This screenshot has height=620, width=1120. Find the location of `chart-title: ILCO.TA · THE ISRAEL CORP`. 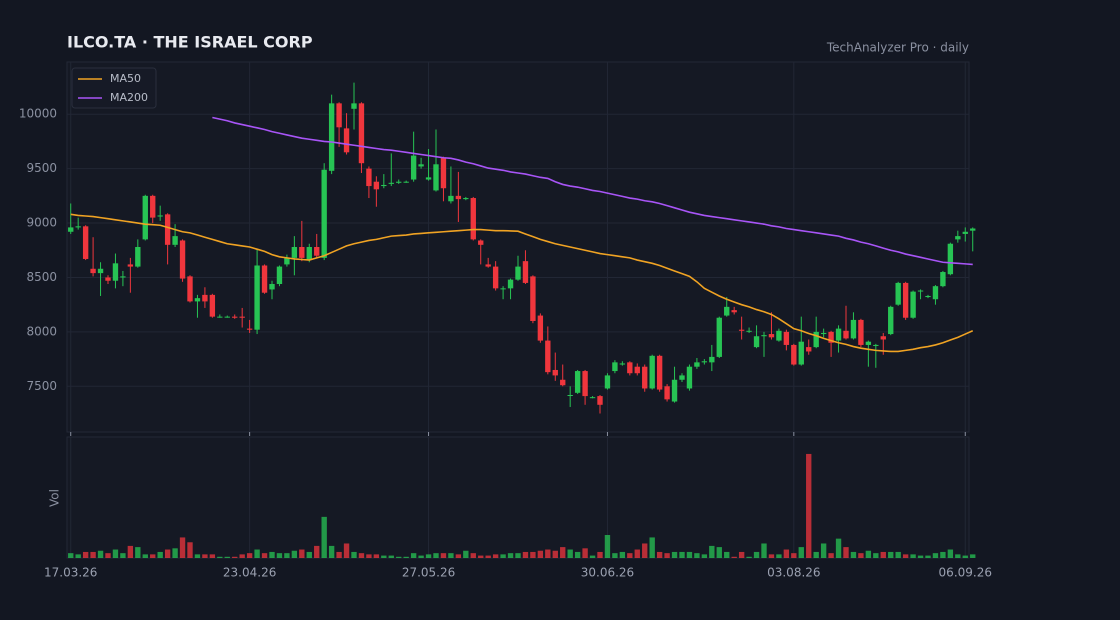

chart-title: ILCO.TA · THE ISRAEL CORP is located at coordinates (190, 42).